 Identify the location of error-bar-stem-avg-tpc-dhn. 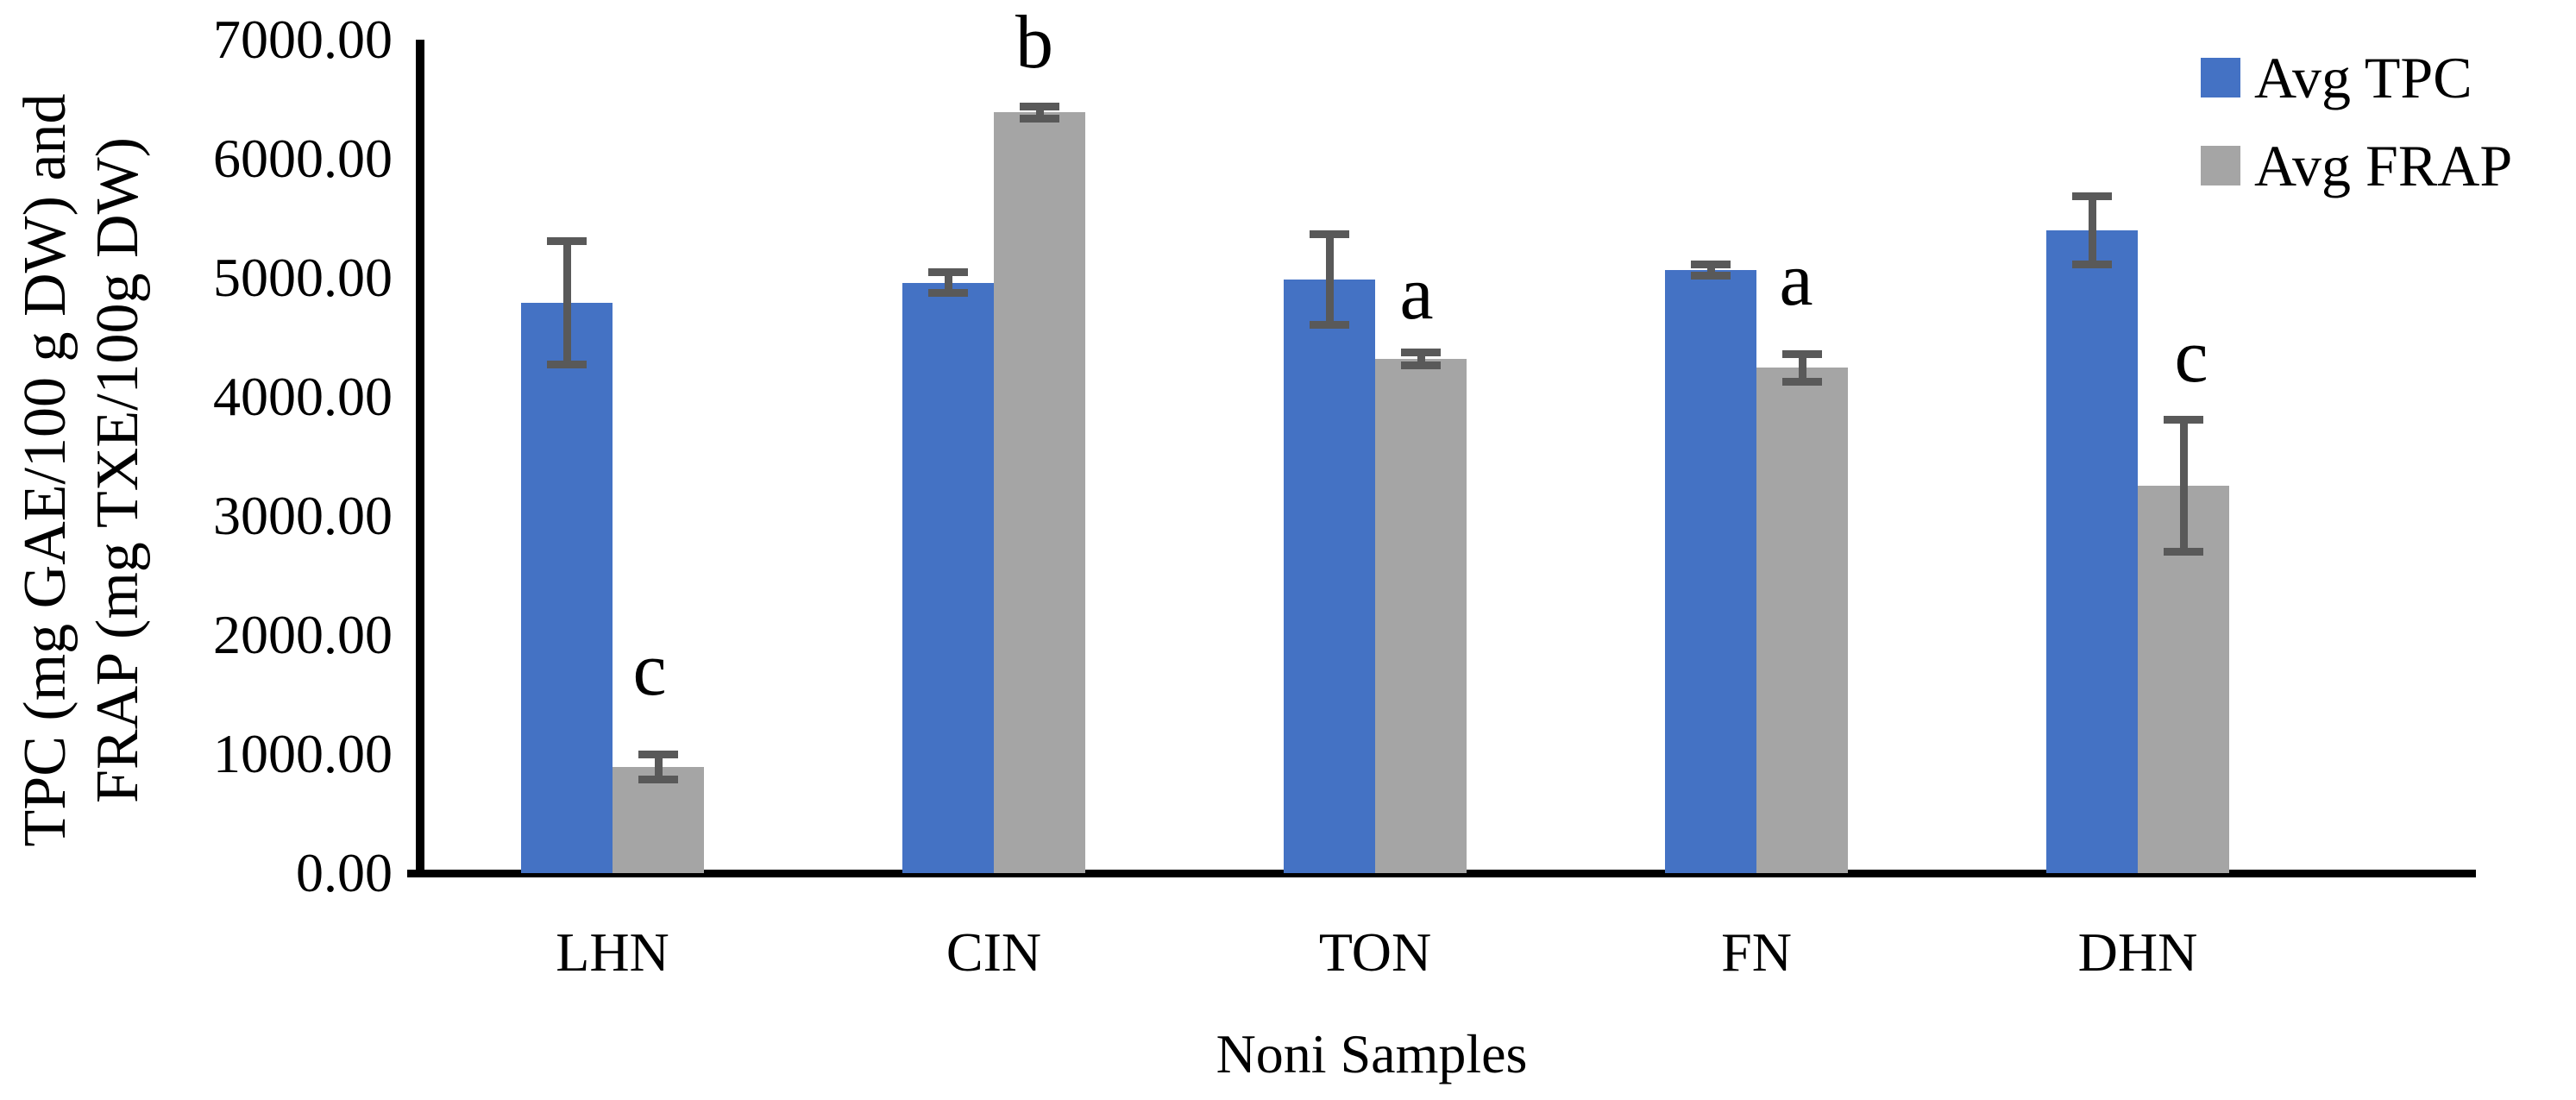
(2092, 231).